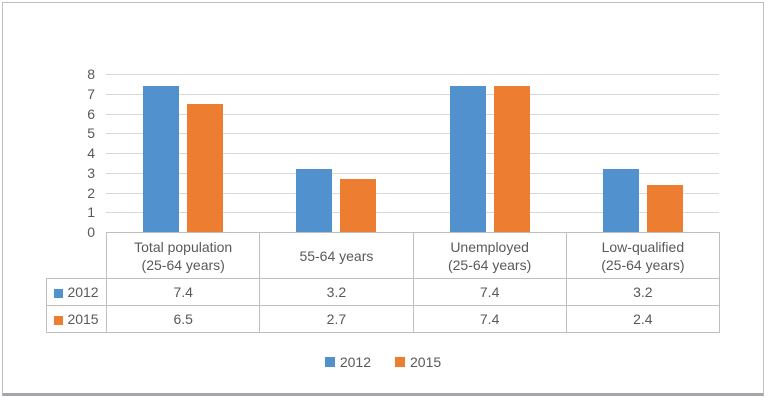 The image size is (768, 404). What do you see at coordinates (91, 193) in the screenshot?
I see `y-axis-tick-label: 2` at bounding box center [91, 193].